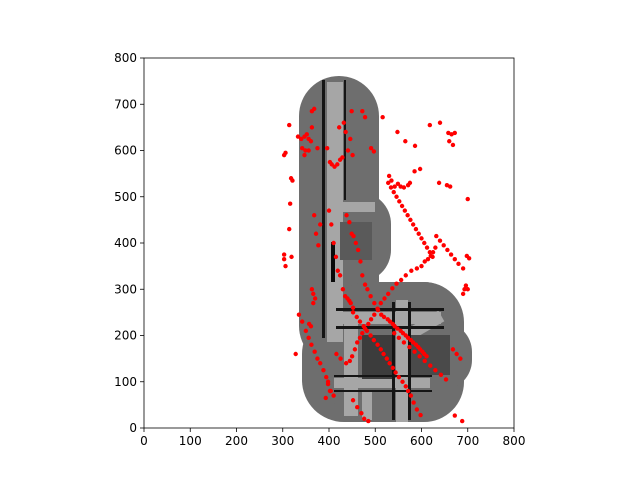 Image resolution: width=640 pixels, height=480 pixels. Describe the element at coordinates (282, 441) in the screenshot. I see `x-tick-label: 300` at that location.